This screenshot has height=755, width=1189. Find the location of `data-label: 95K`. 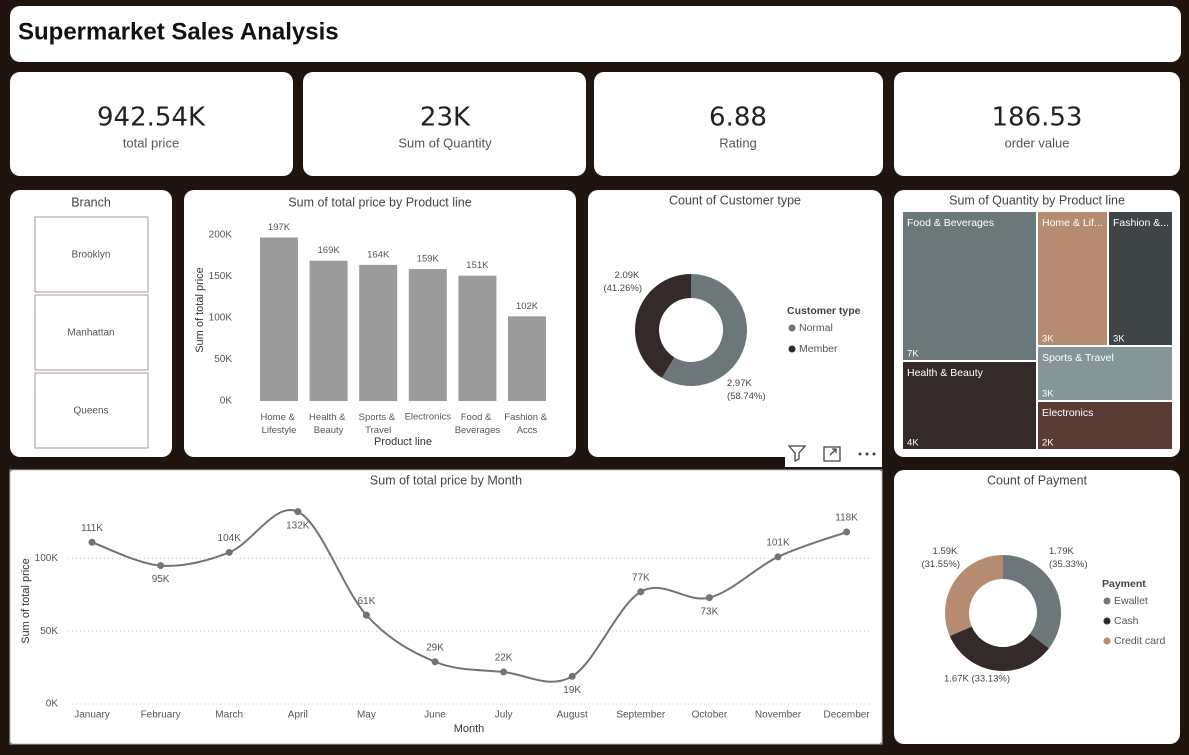

data-label: 95K is located at coordinates (161, 579).